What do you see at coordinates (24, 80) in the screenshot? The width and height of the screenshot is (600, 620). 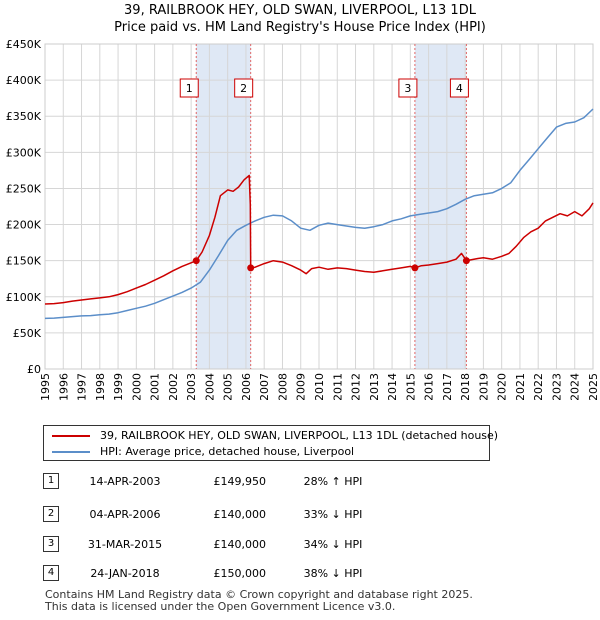 I see `y-tick-label: £400K` at bounding box center [24, 80].